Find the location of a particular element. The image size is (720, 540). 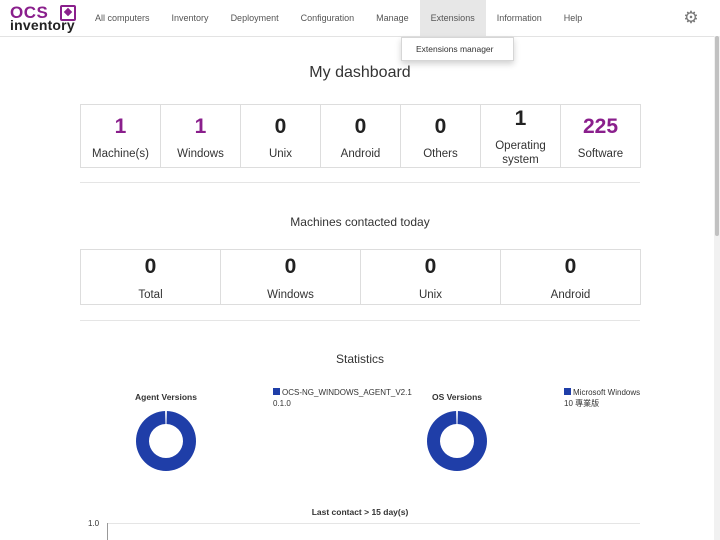

dashboard-title: My dashboard is located at coordinates (360, 72).